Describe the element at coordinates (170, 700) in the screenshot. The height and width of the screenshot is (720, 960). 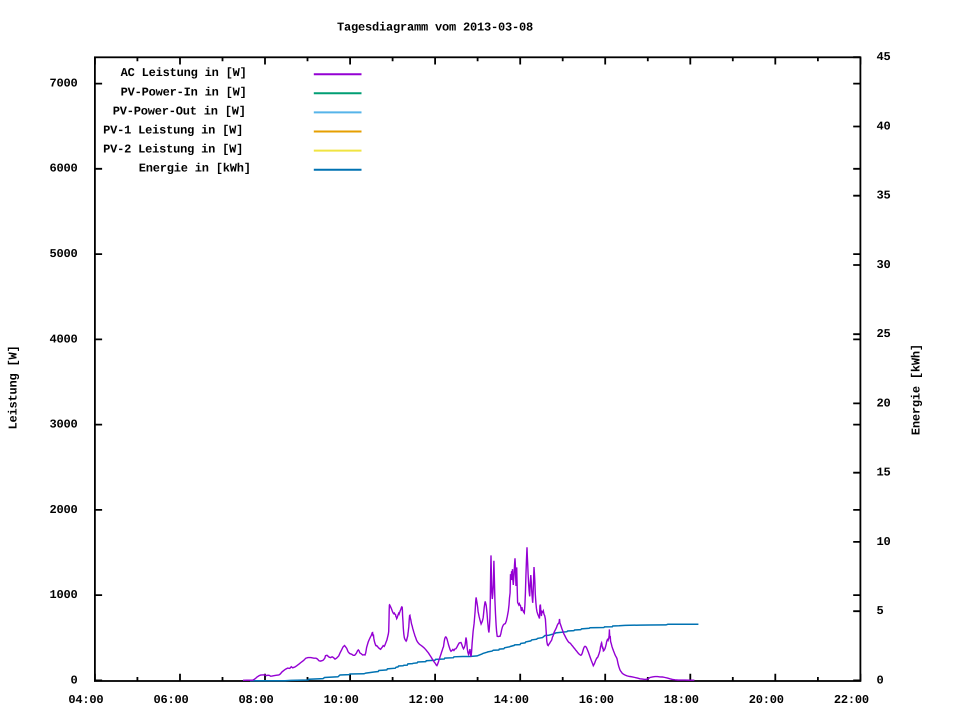
I see `svg-text: 06:00` at that location.